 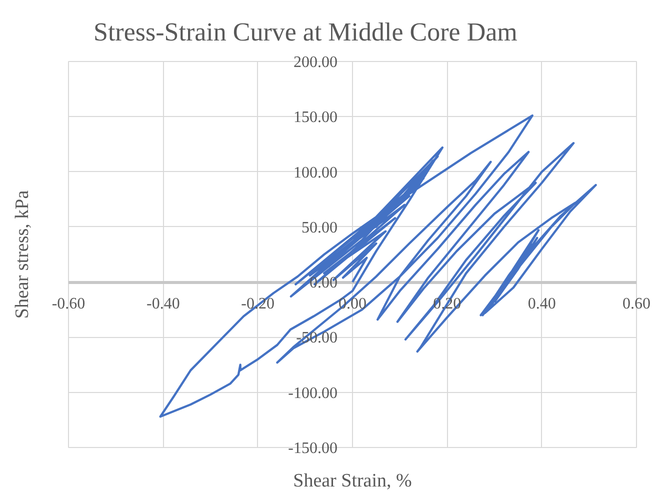 I want to click on y-tick-label: 100.00, so click(x=316, y=173).